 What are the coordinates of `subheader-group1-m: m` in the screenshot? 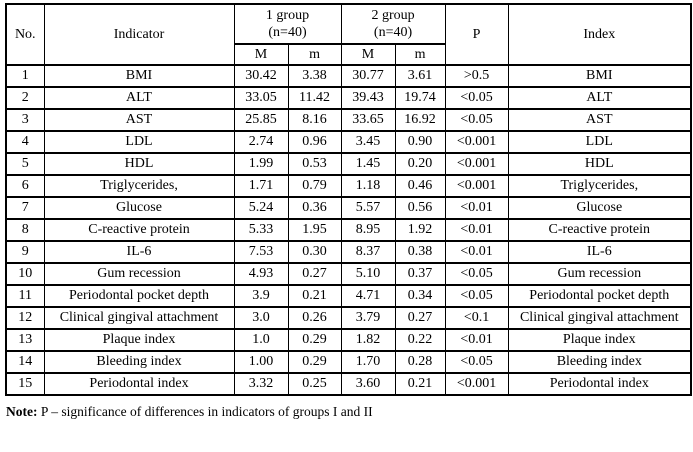 It's located at (314, 54).